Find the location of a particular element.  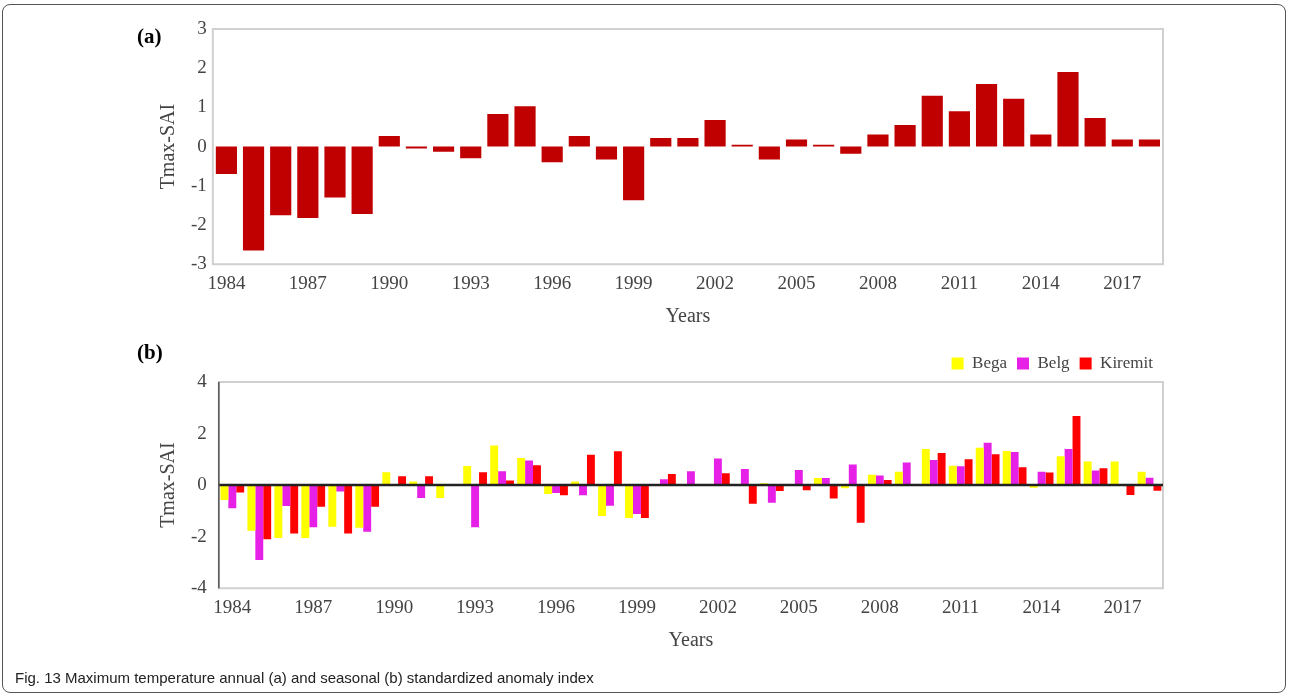

chart-title: (a) is located at coordinates (149, 35).